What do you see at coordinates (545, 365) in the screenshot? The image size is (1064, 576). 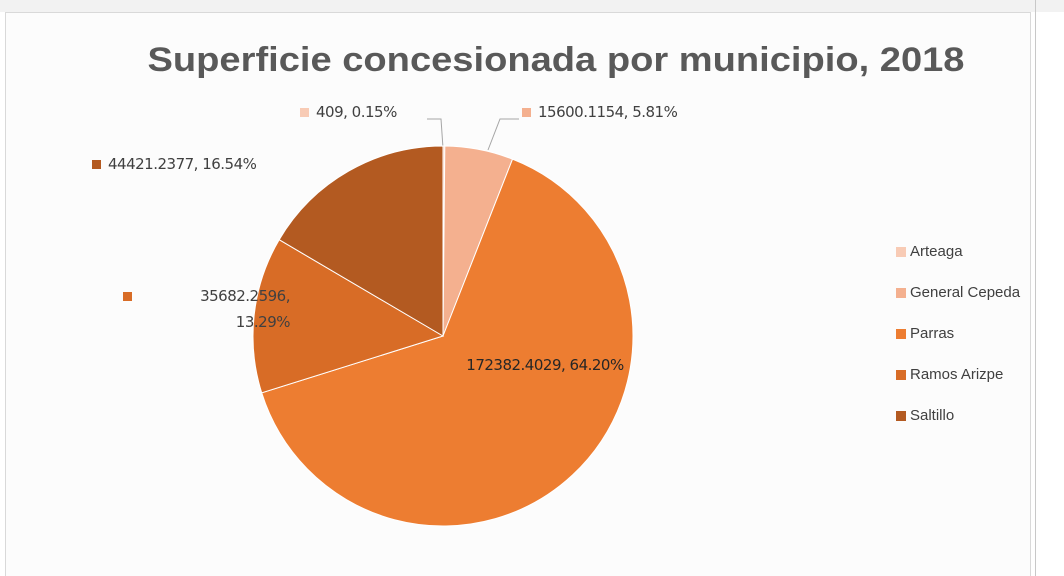 I see `data-label: 172382.4029, 64.20%` at bounding box center [545, 365].